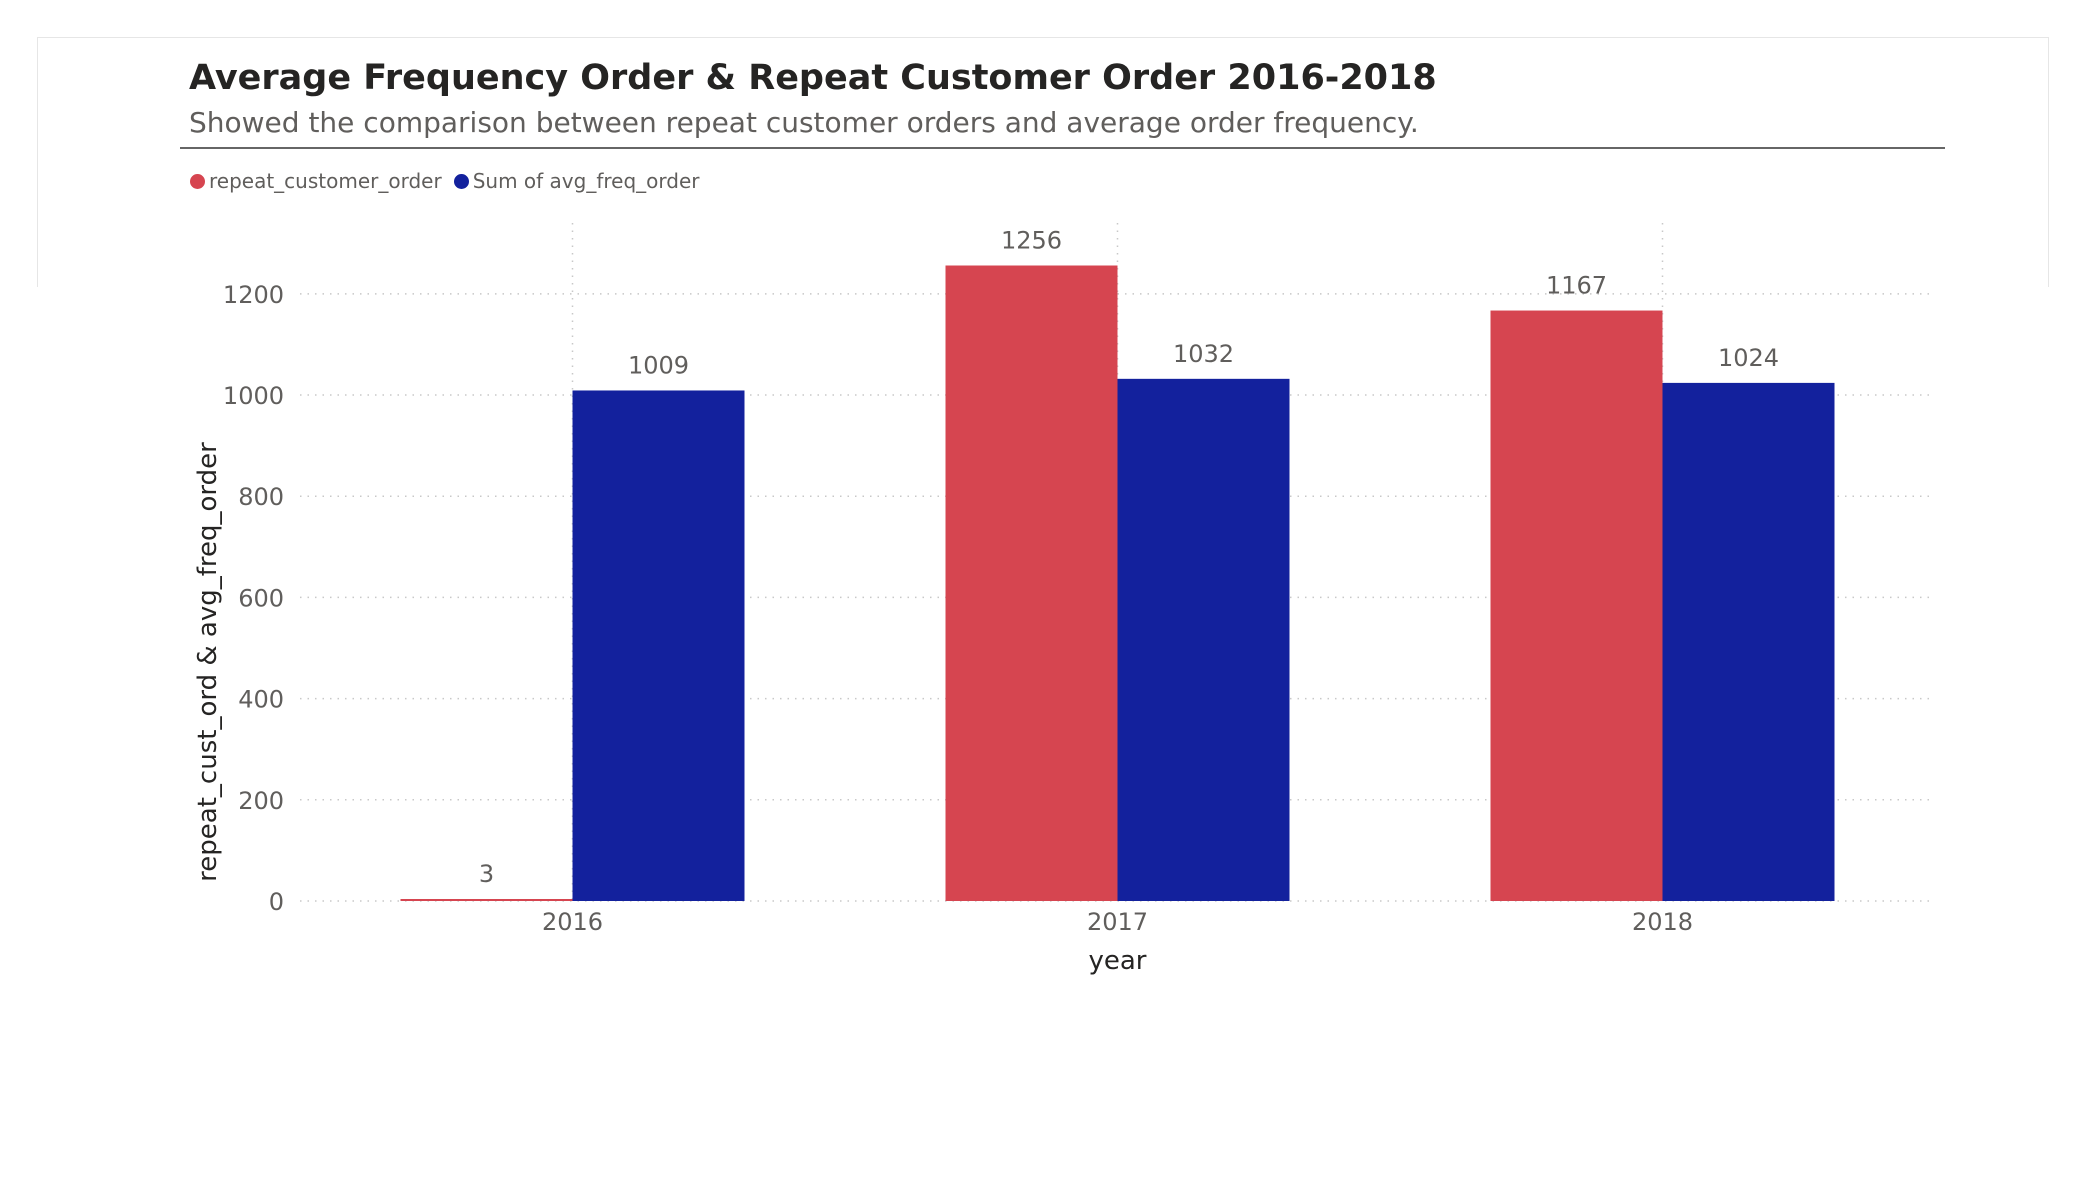 This screenshot has height=1200, width=2075. What do you see at coordinates (486, 874) in the screenshot?
I see `data-label: 3` at bounding box center [486, 874].